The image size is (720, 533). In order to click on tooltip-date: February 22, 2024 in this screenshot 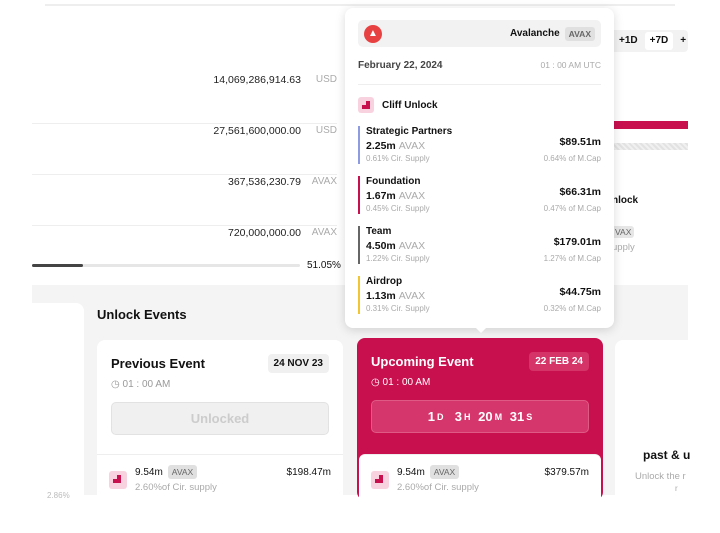, I will do `click(400, 65)`.